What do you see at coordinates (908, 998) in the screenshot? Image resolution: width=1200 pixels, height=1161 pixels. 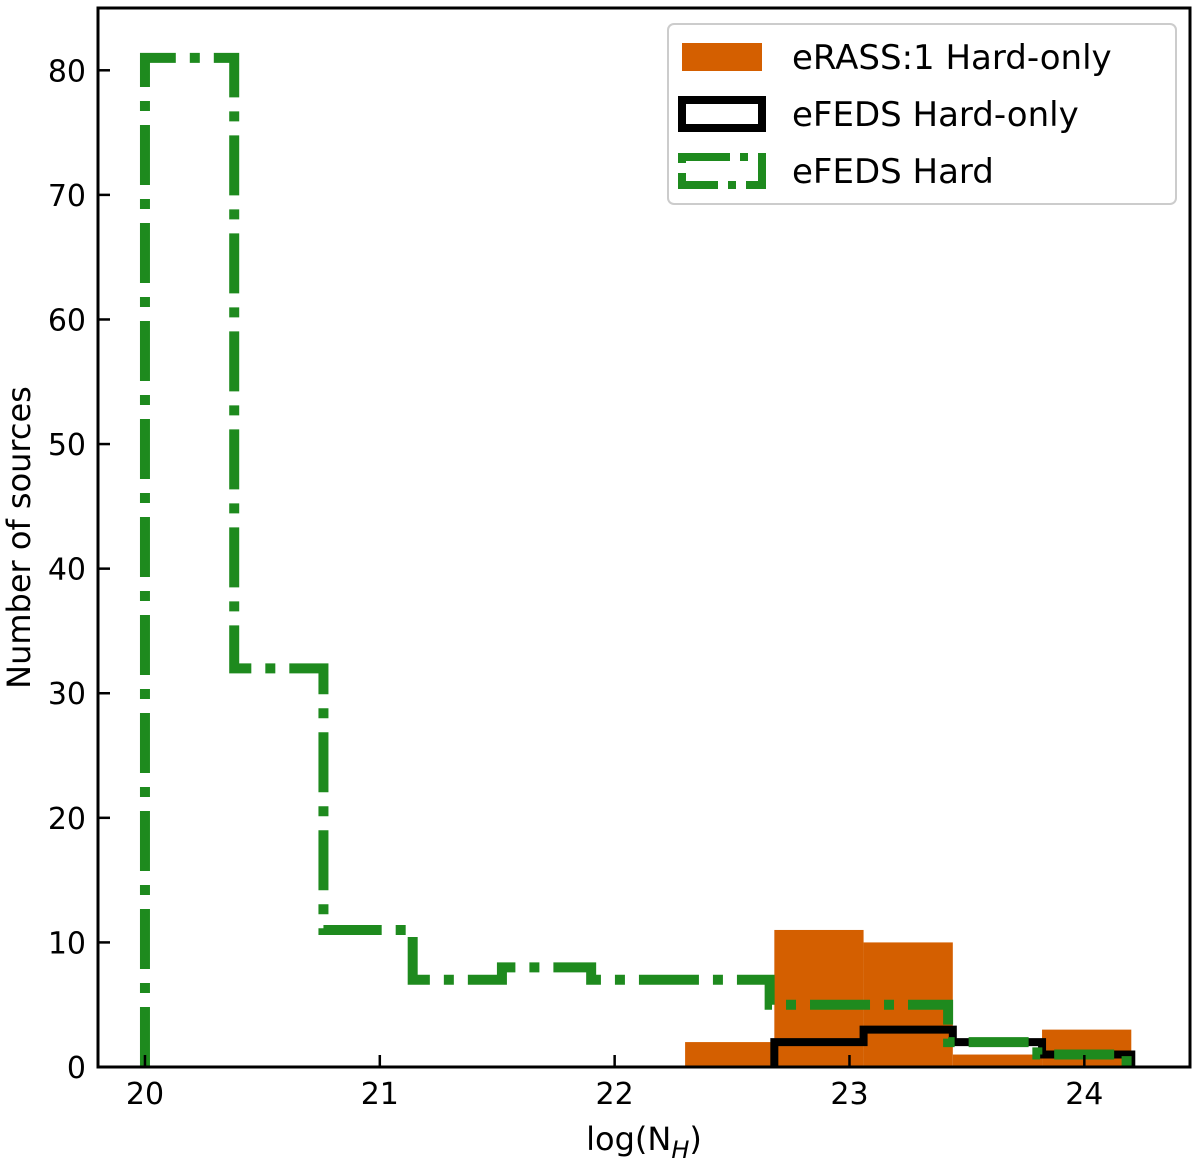 I see `bars-layer` at bounding box center [908, 998].